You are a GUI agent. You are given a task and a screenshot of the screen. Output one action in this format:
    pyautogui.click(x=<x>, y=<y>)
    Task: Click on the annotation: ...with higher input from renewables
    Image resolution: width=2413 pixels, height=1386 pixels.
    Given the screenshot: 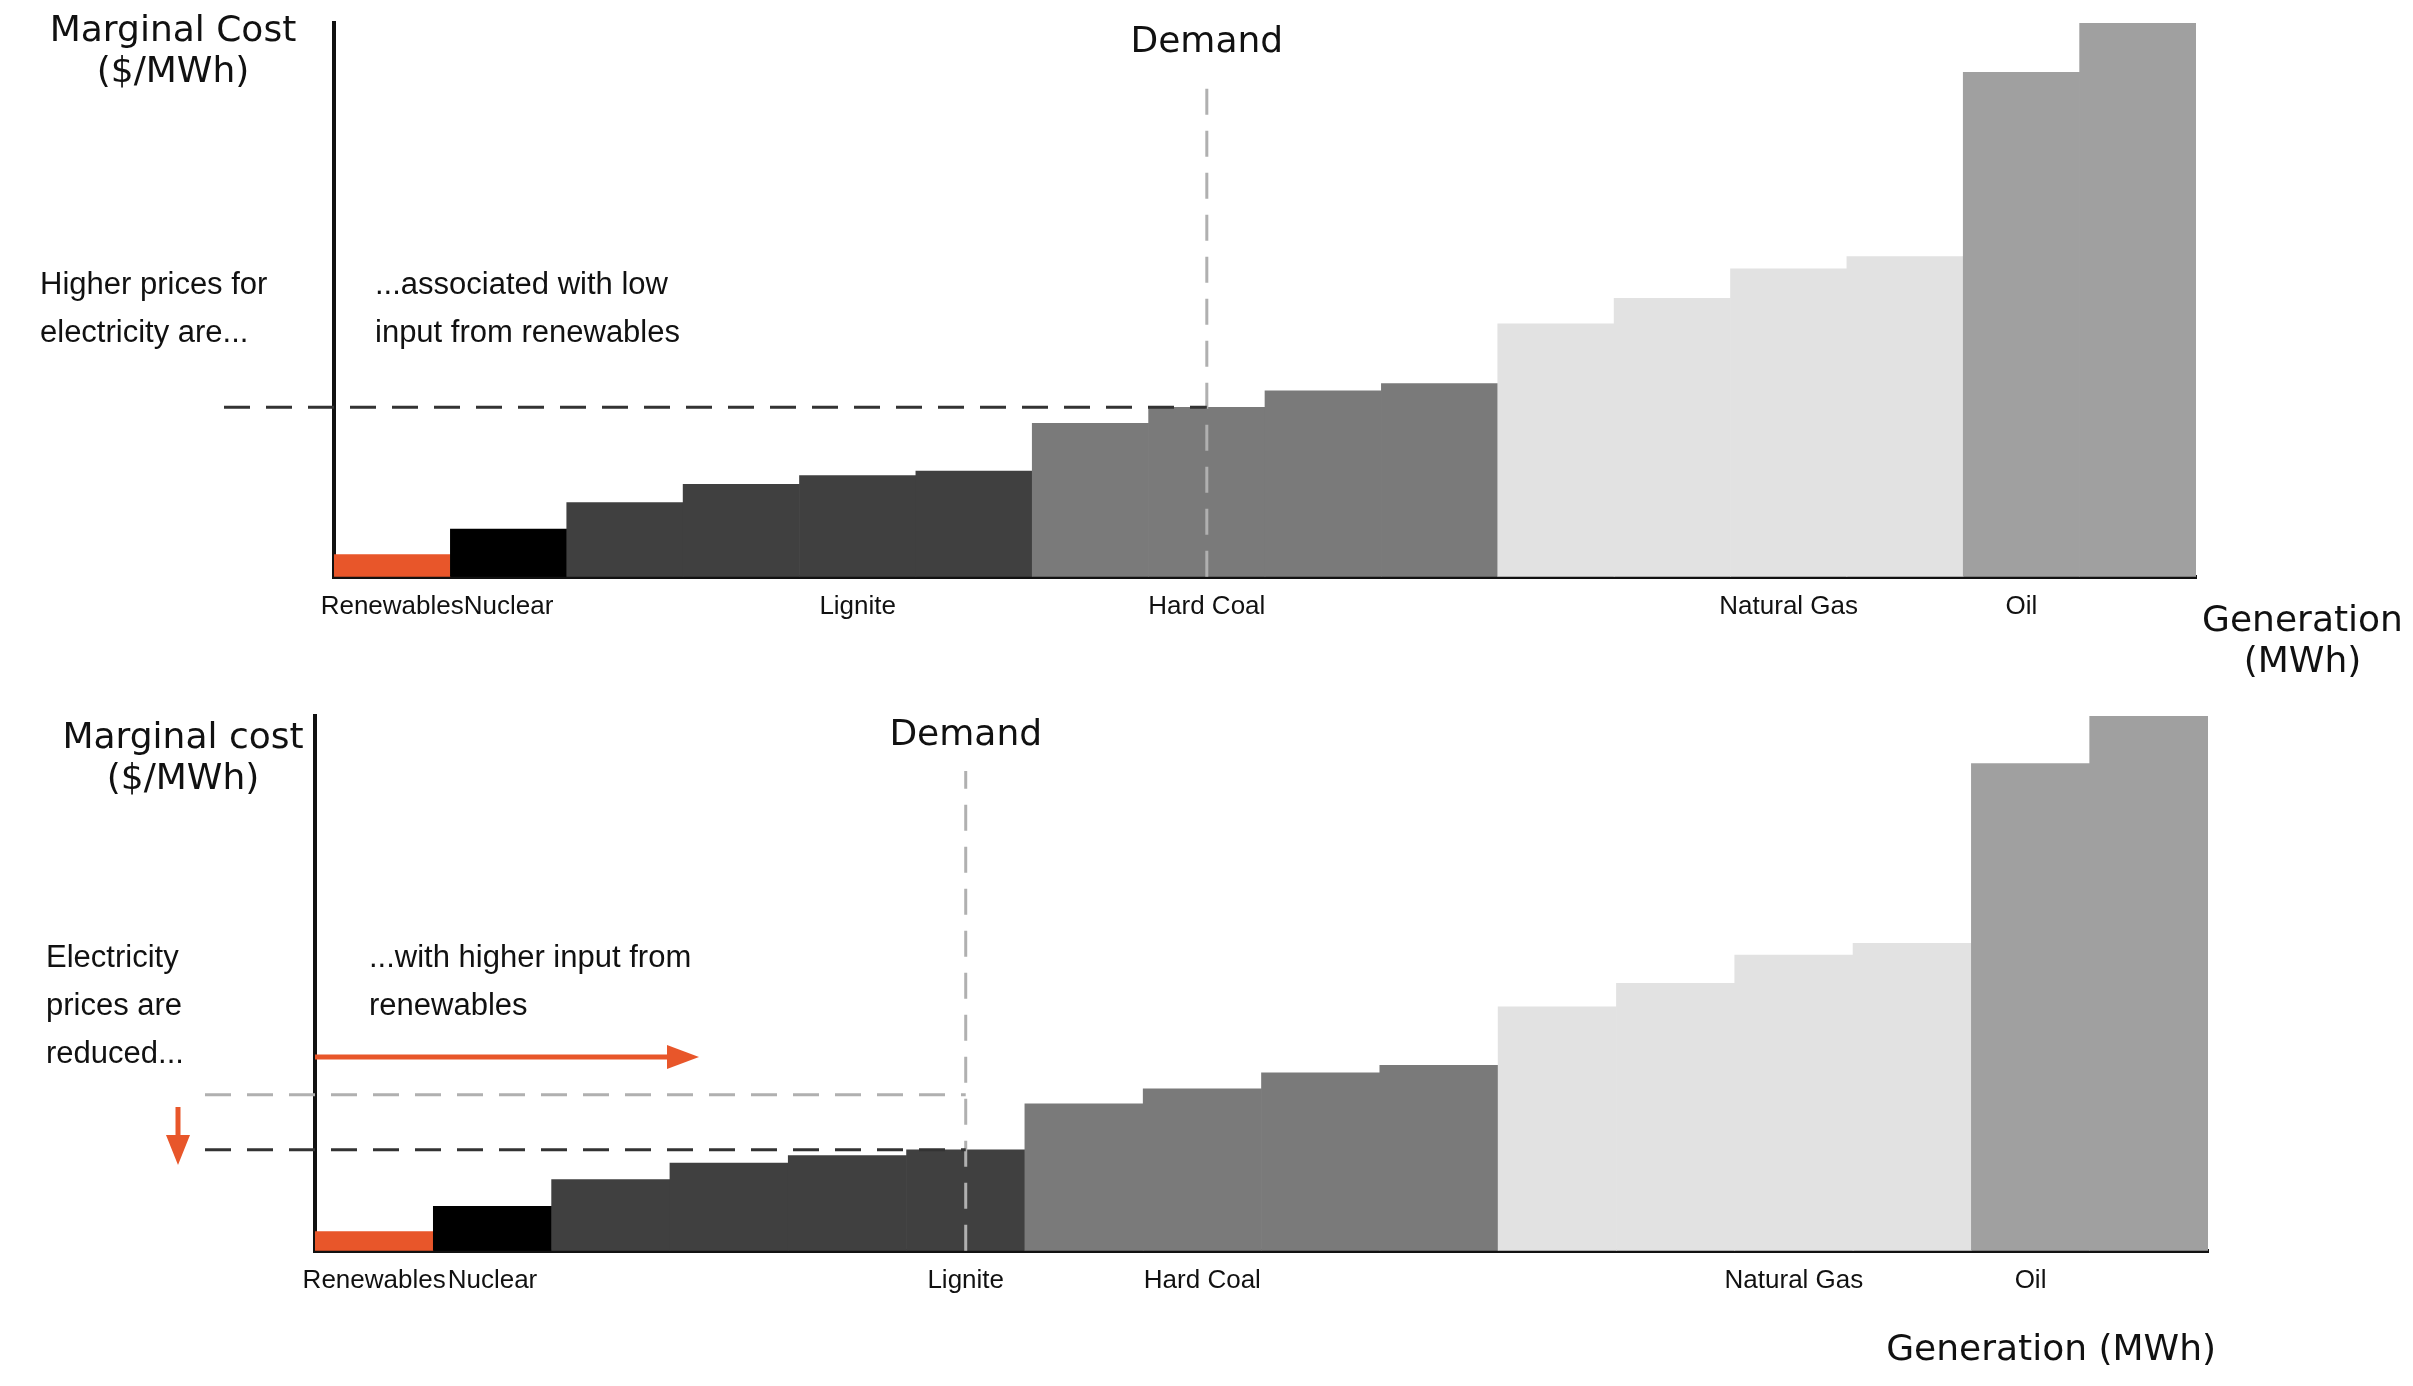 What is the action you would take?
    pyautogui.click(x=531, y=981)
    